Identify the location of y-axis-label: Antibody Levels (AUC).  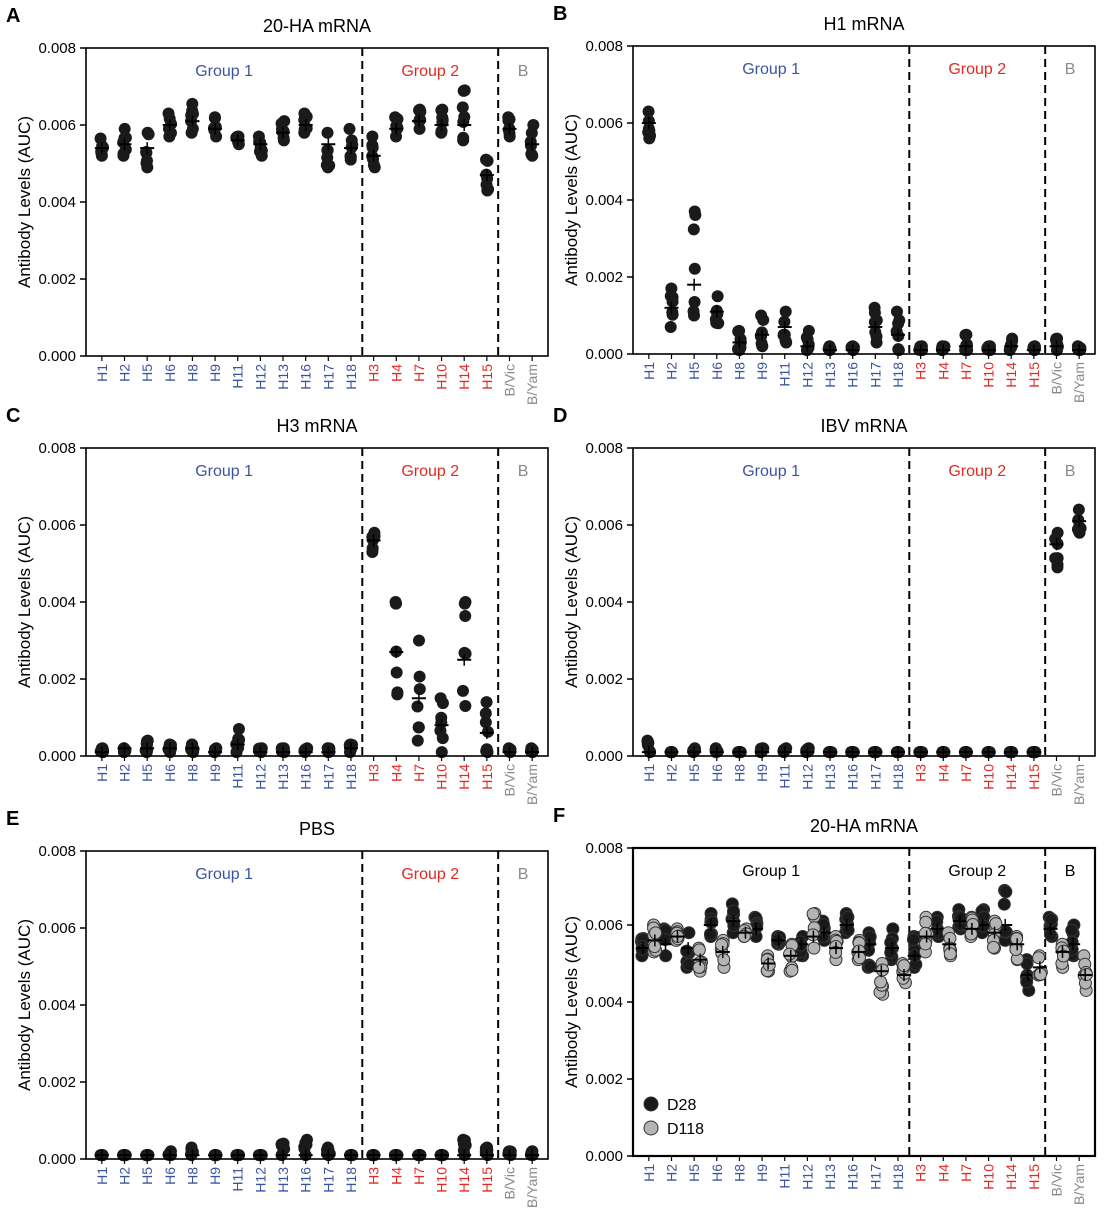
(571, 1002).